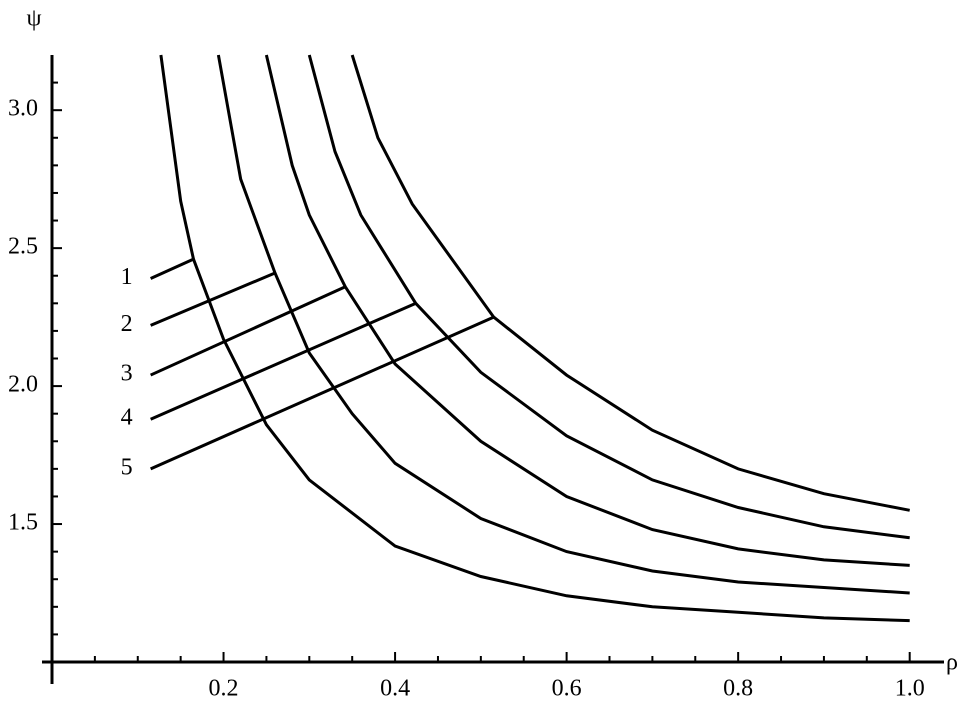  Describe the element at coordinates (738, 689) in the screenshot. I see `x-tick-label: 0.8` at that location.